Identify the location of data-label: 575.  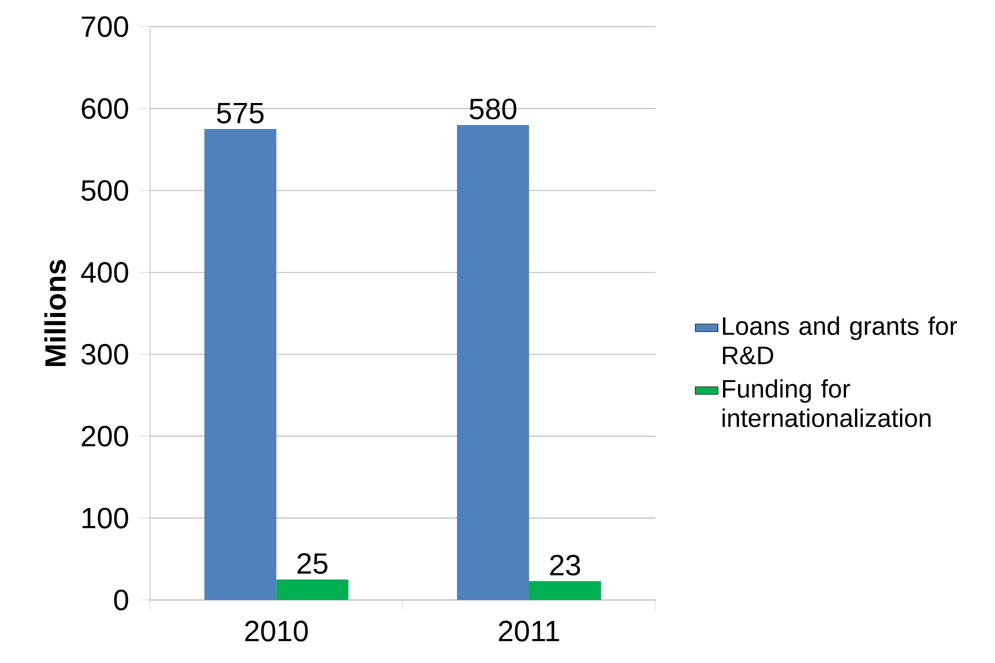
(240, 113).